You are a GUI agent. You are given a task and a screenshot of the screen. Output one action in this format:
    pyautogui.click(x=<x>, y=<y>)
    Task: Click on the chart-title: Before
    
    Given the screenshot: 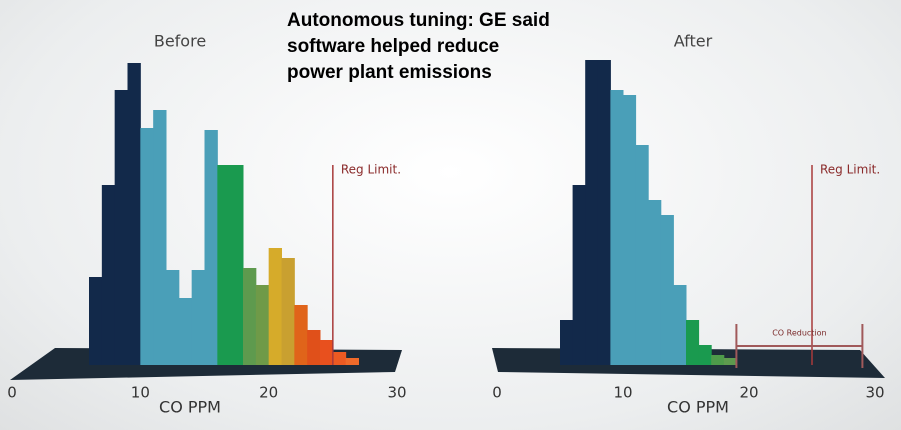 What is the action you would take?
    pyautogui.click(x=180, y=41)
    